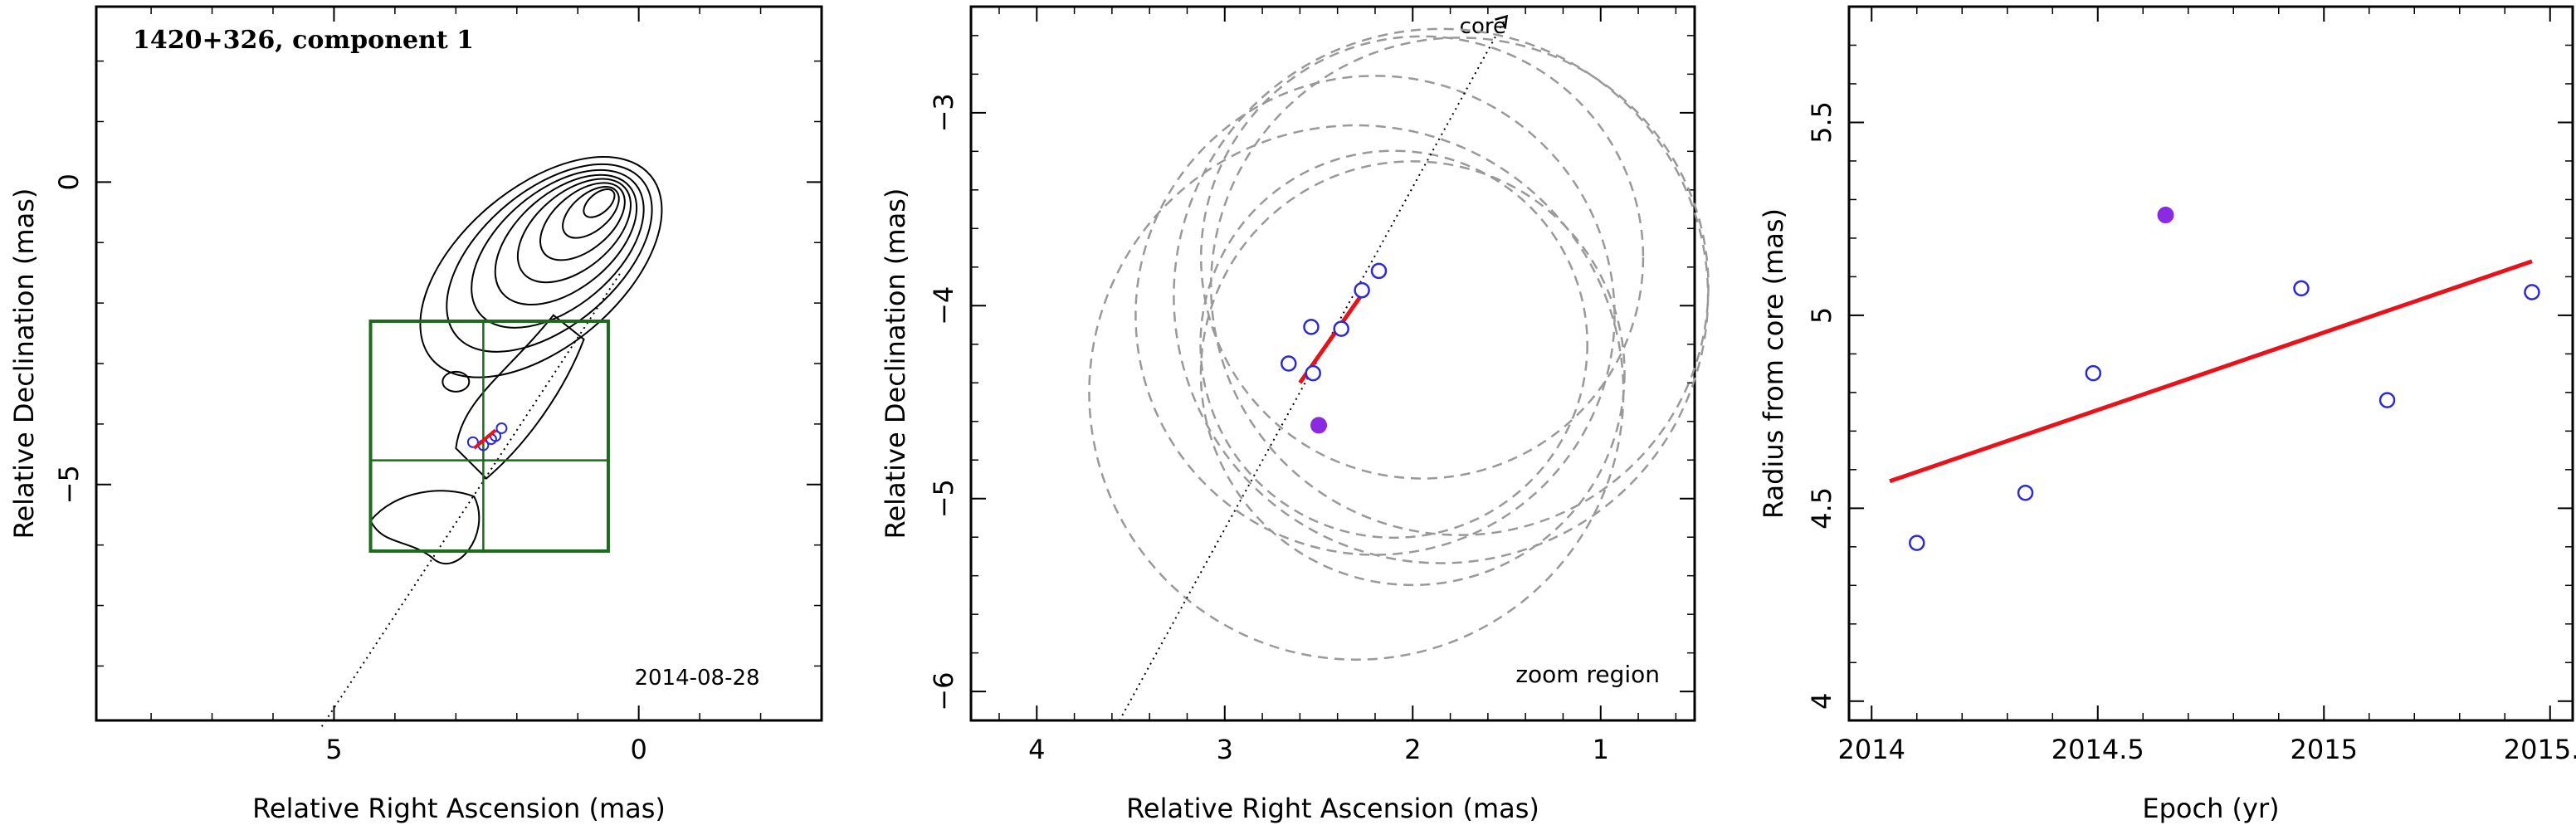  Describe the element at coordinates (1225, 750) in the screenshot. I see `x-tick-label: 3` at that location.